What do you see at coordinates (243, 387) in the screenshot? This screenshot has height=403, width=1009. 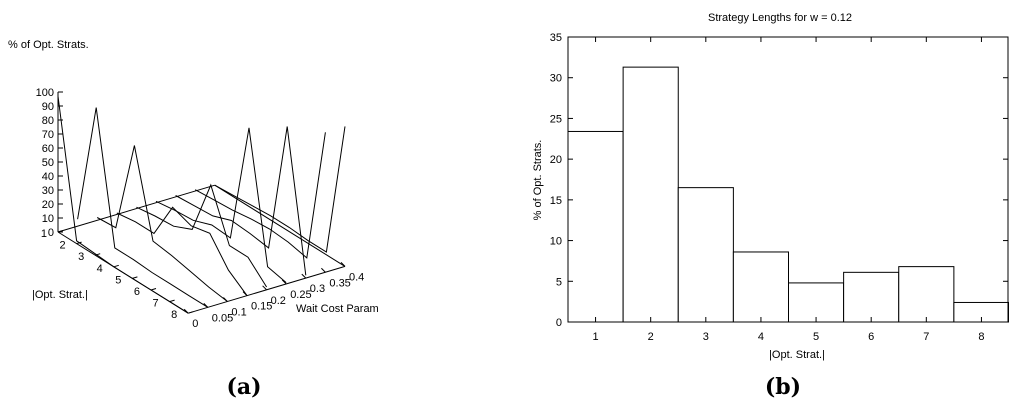 I see `caption-a: (a)` at bounding box center [243, 387].